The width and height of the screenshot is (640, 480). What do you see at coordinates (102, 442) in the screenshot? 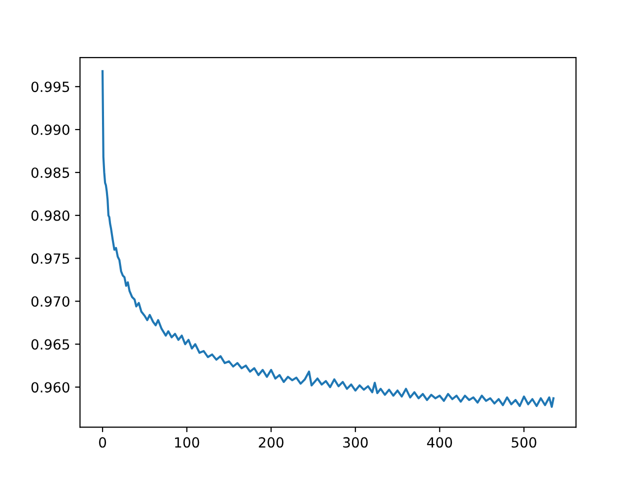
I see `x-tick-label: 0` at bounding box center [102, 442].